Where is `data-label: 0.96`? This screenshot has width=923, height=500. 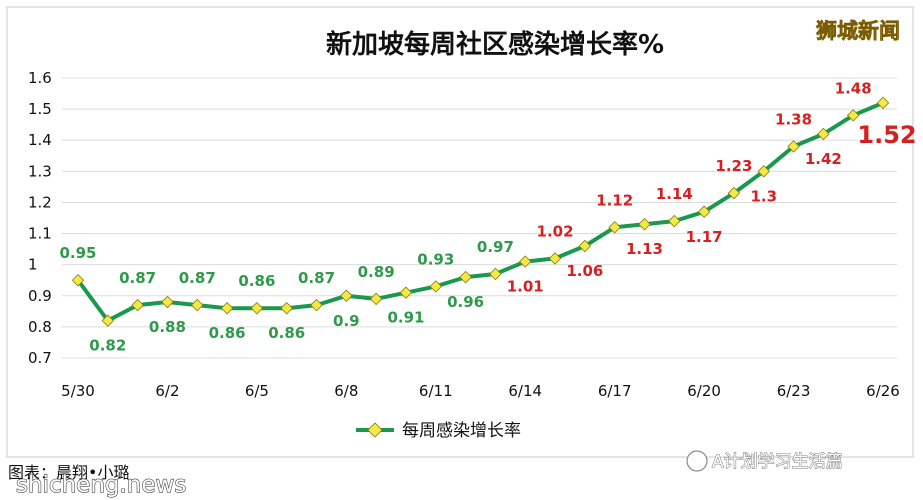
data-label: 0.96 is located at coordinates (465, 302).